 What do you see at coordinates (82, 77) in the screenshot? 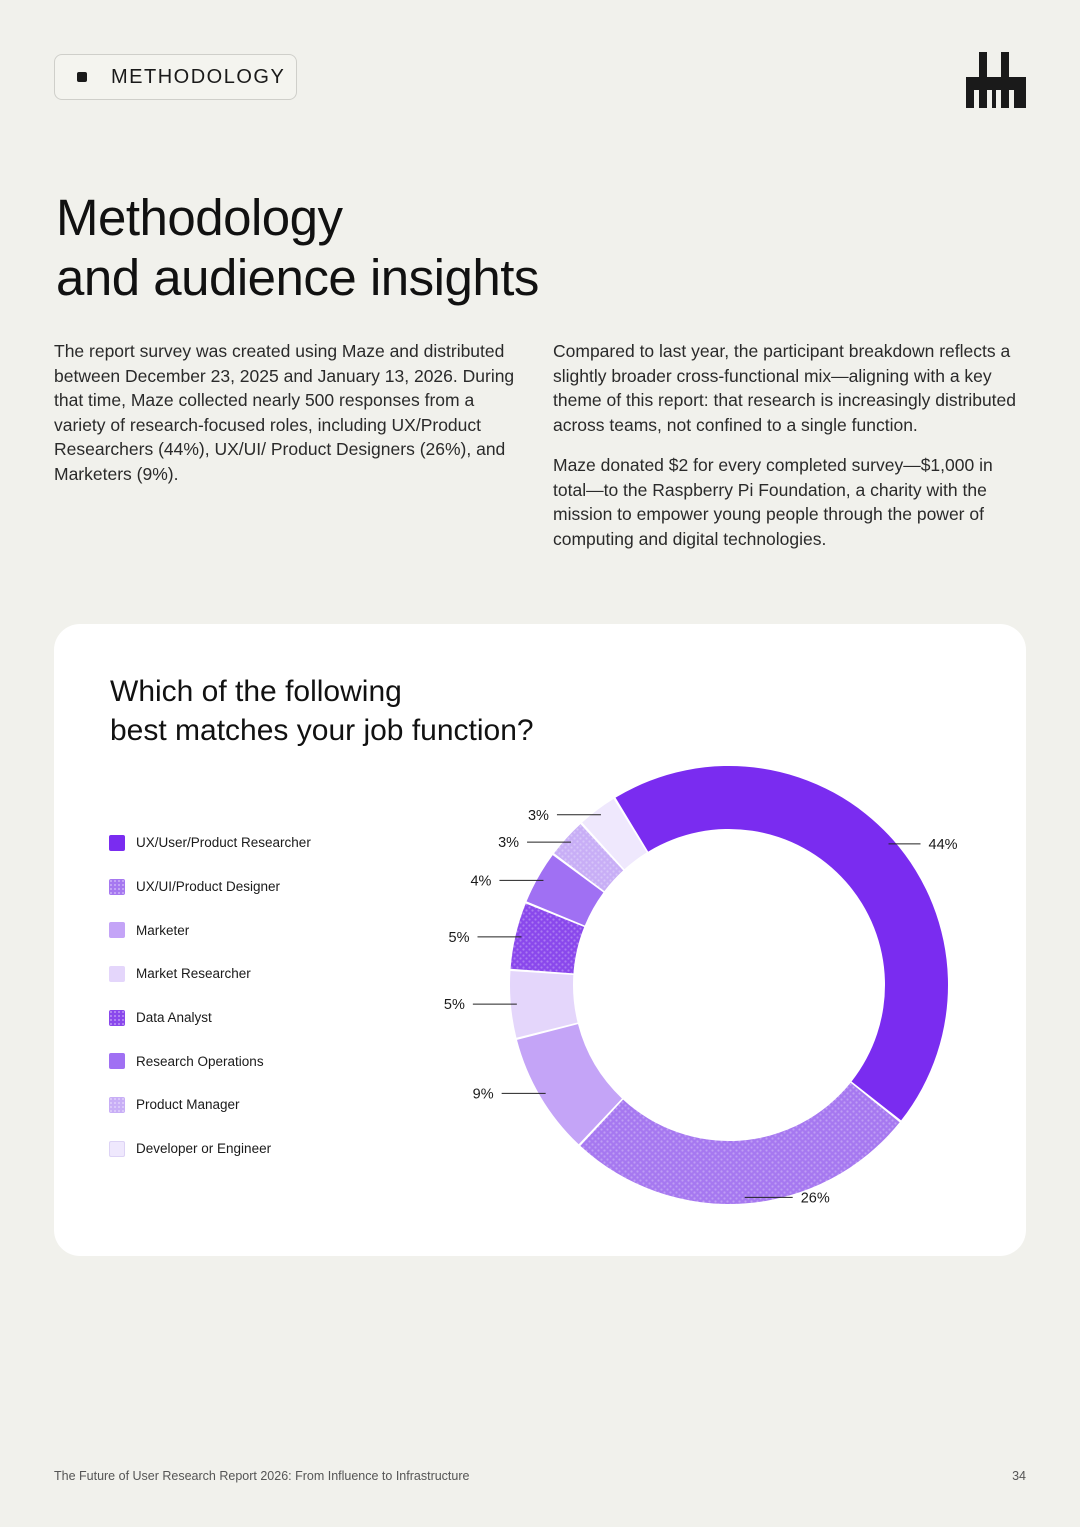
I see `badge-square-icon` at bounding box center [82, 77].